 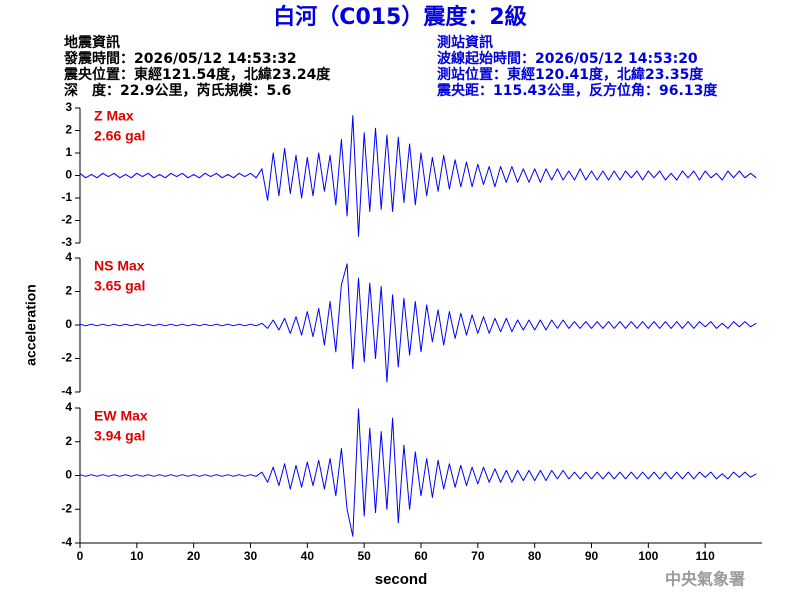 What do you see at coordinates (535, 556) in the screenshot?
I see `x-tick-label: 80` at bounding box center [535, 556].